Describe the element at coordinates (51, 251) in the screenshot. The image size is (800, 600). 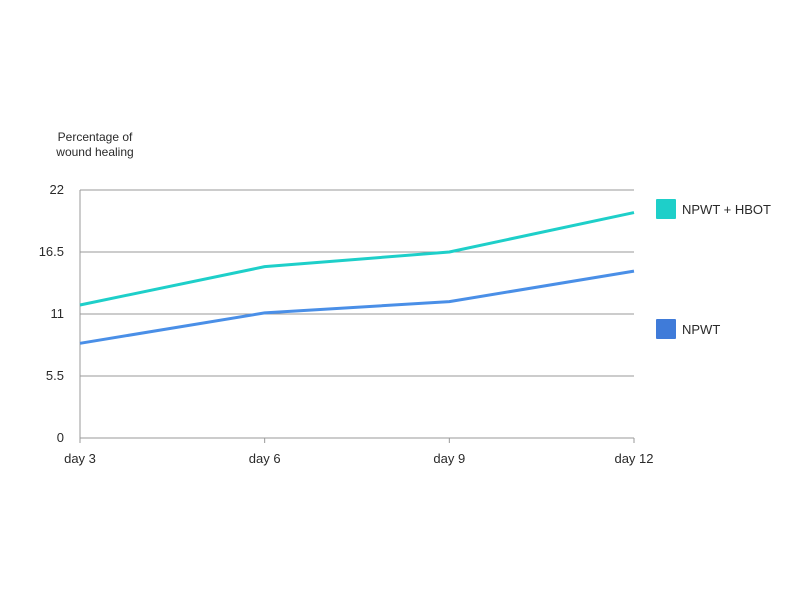
I see `y-tick-label: 16.5` at that location.